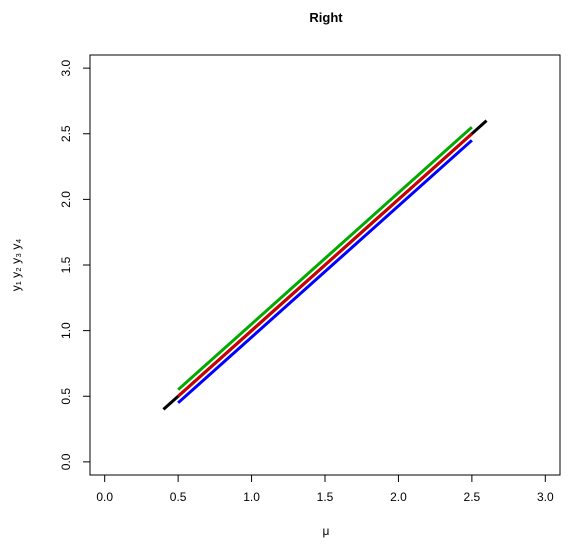 Image resolution: width=574 pixels, height=548 pixels. What do you see at coordinates (66, 330) in the screenshot?
I see `y-tick-label: 1.0` at bounding box center [66, 330].